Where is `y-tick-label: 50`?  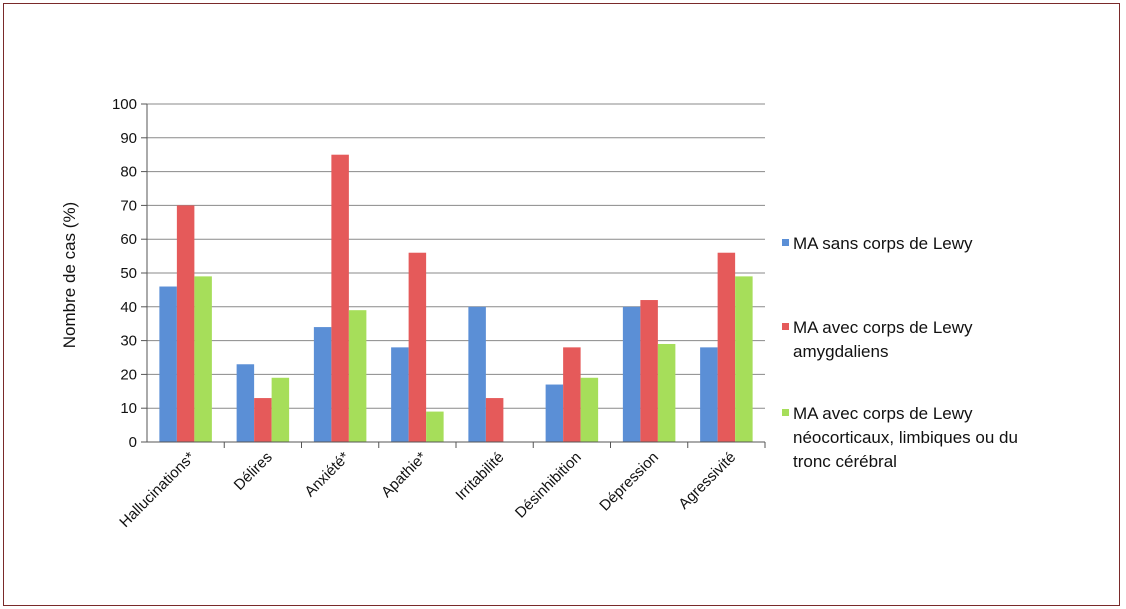 y-tick-label: 50 is located at coordinates (128, 273).